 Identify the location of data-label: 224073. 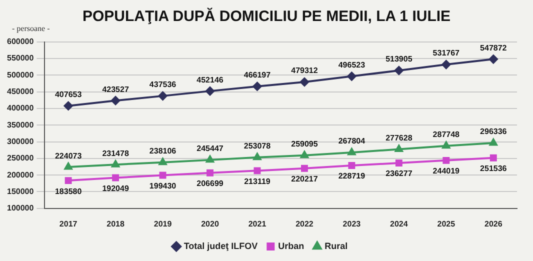
(68, 155).